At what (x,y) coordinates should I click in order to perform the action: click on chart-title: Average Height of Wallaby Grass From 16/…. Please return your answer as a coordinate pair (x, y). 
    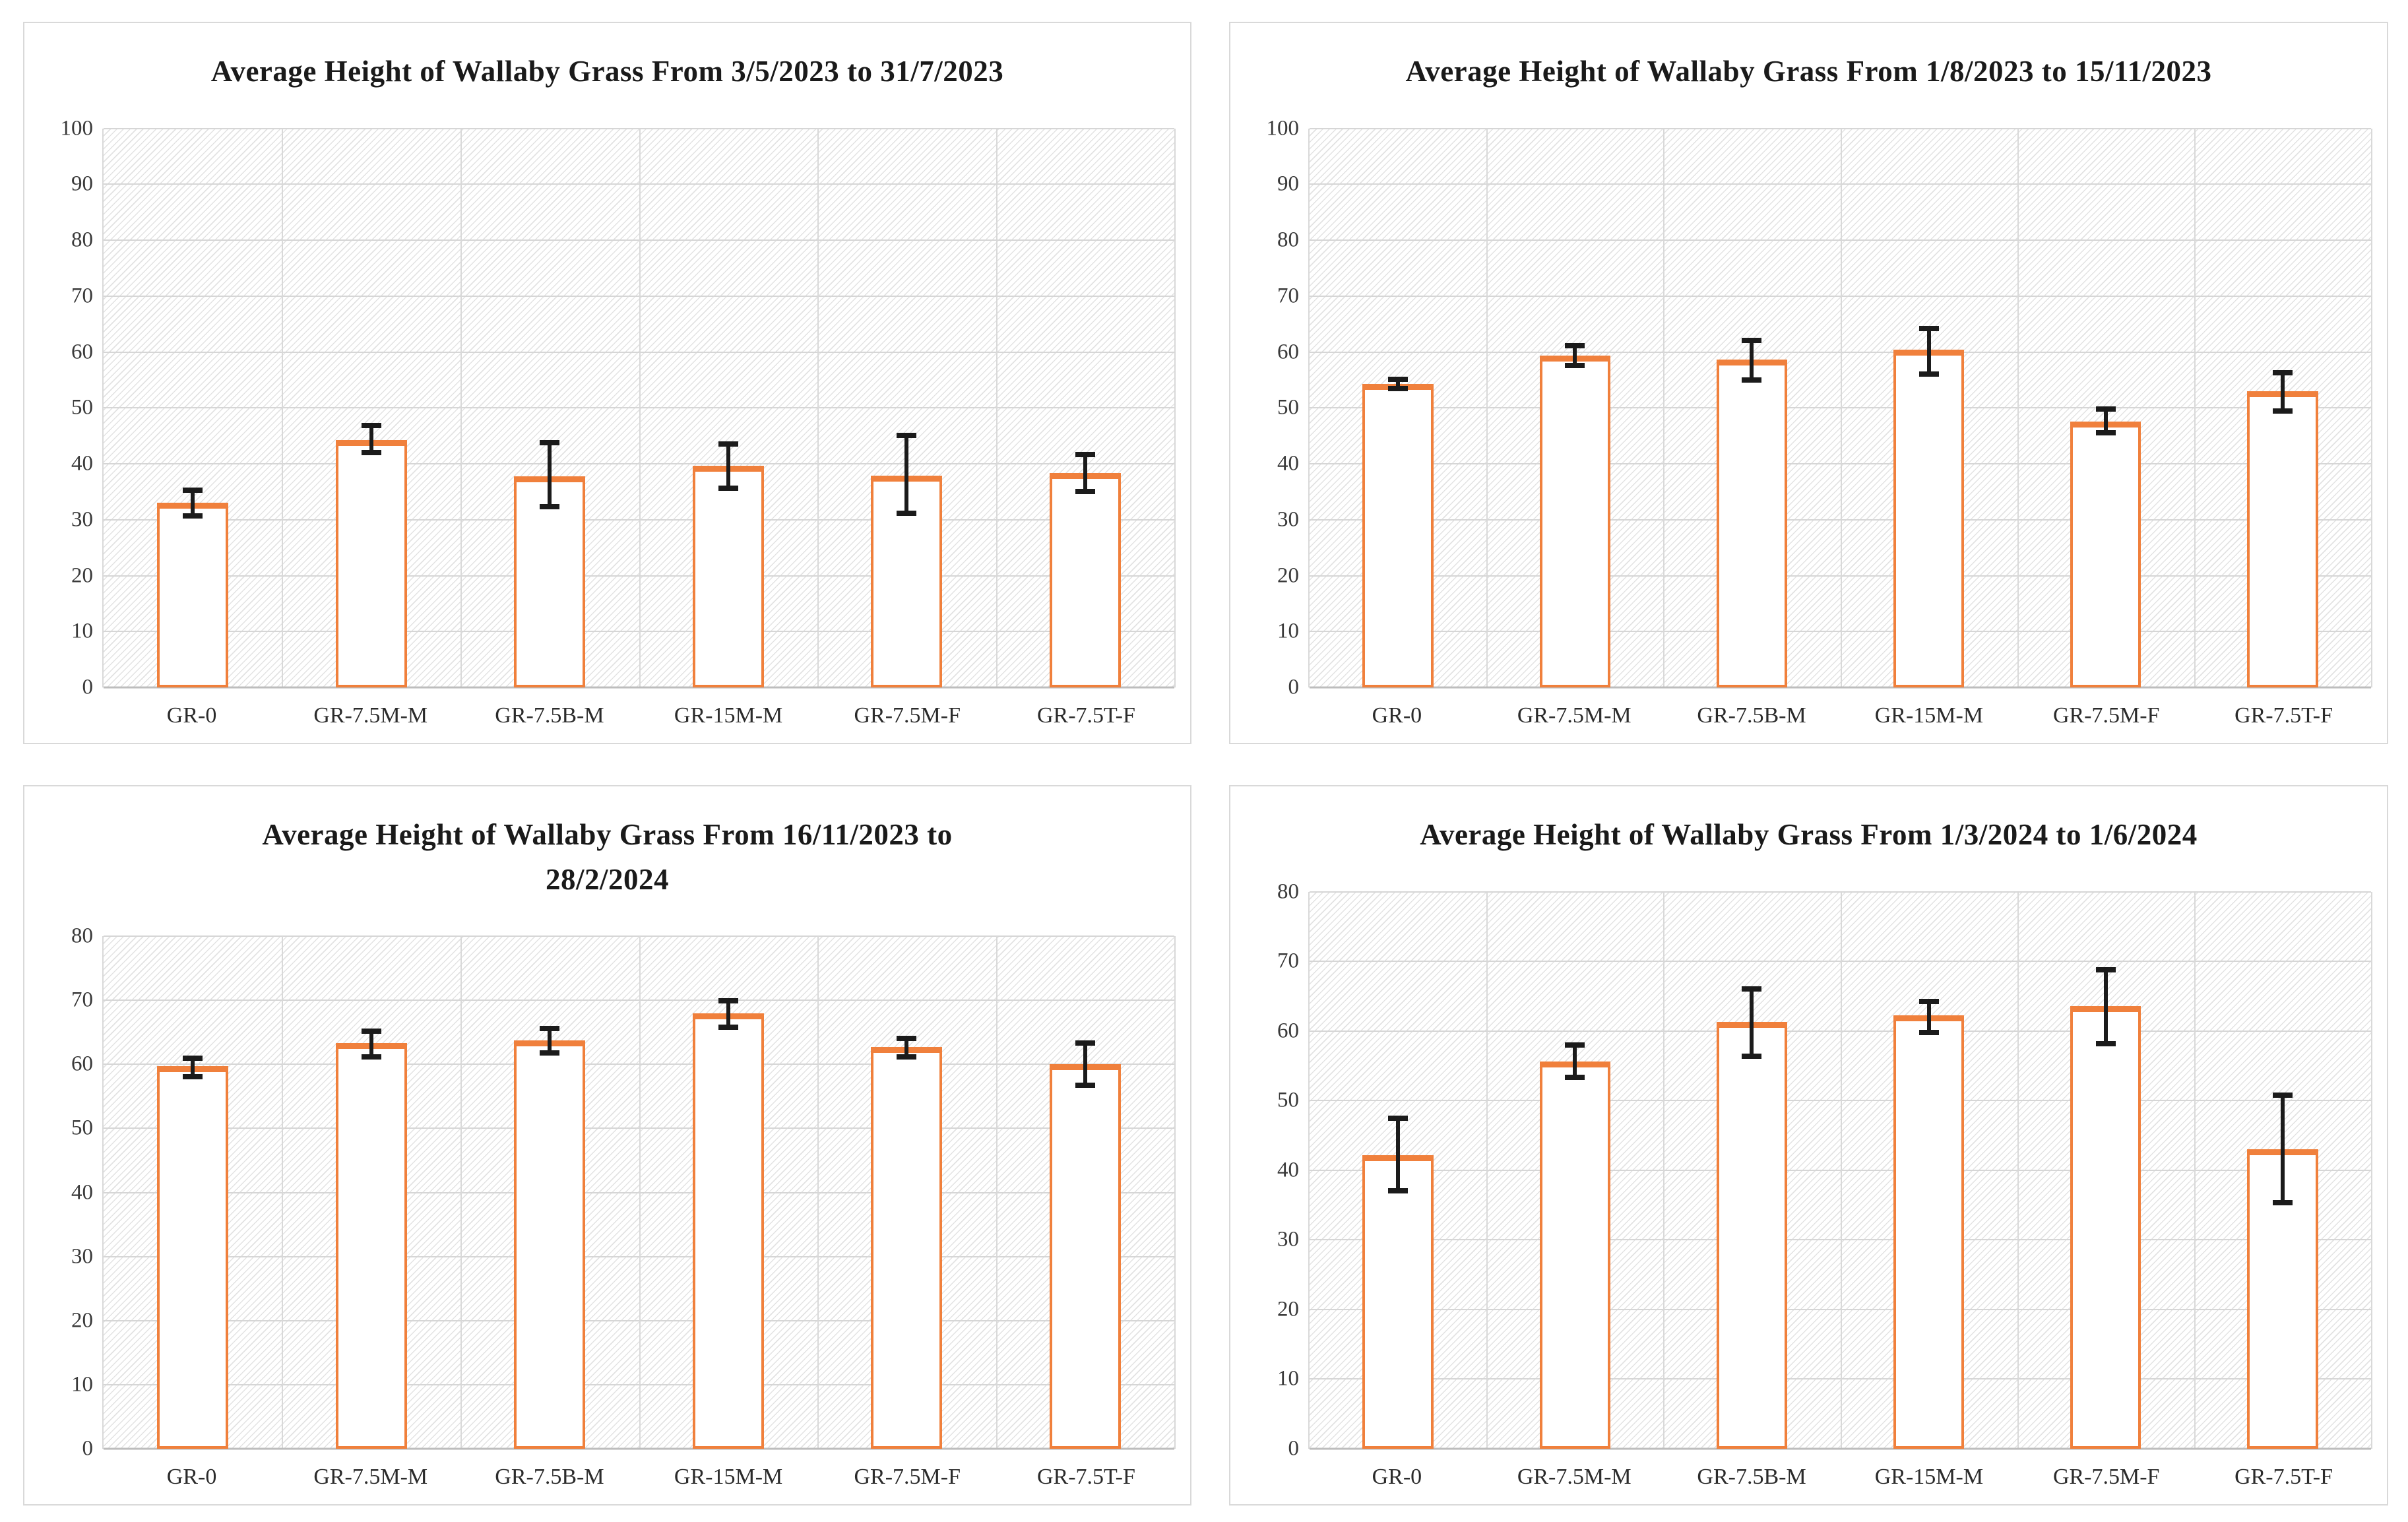
    Looking at the image, I should click on (607, 844).